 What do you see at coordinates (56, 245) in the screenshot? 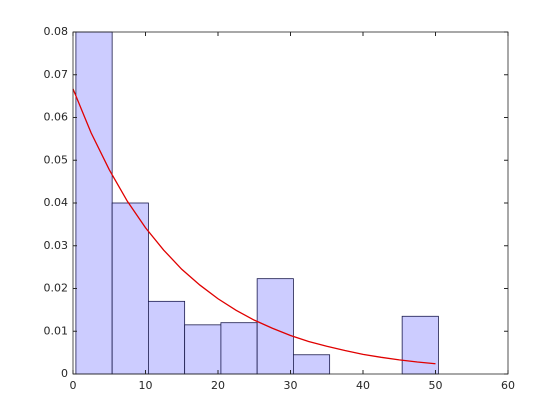
I see `y-tick-label: 0.03` at bounding box center [56, 245].